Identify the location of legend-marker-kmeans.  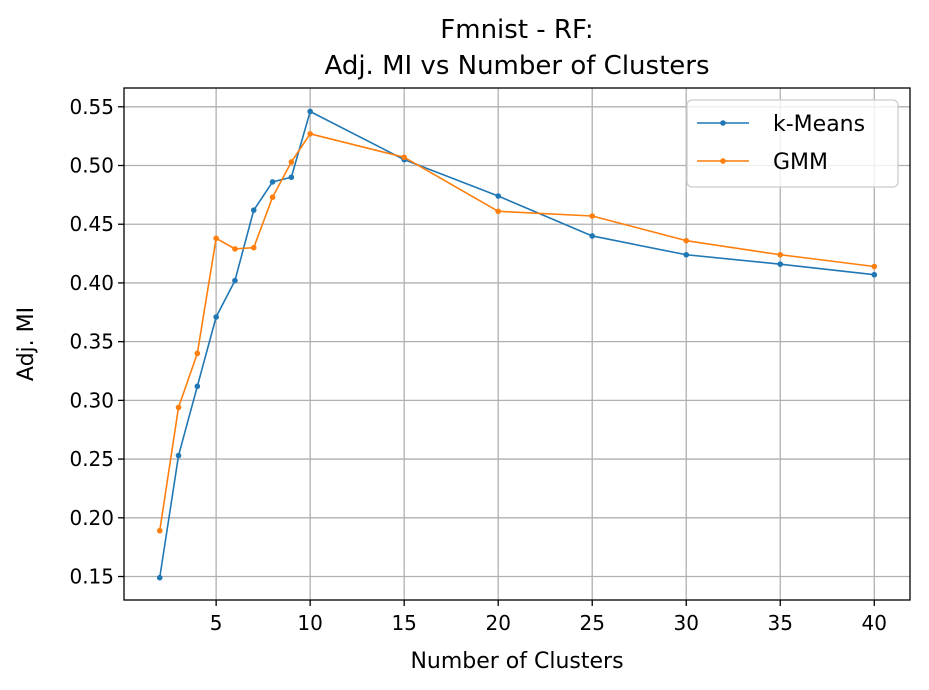
(723, 123).